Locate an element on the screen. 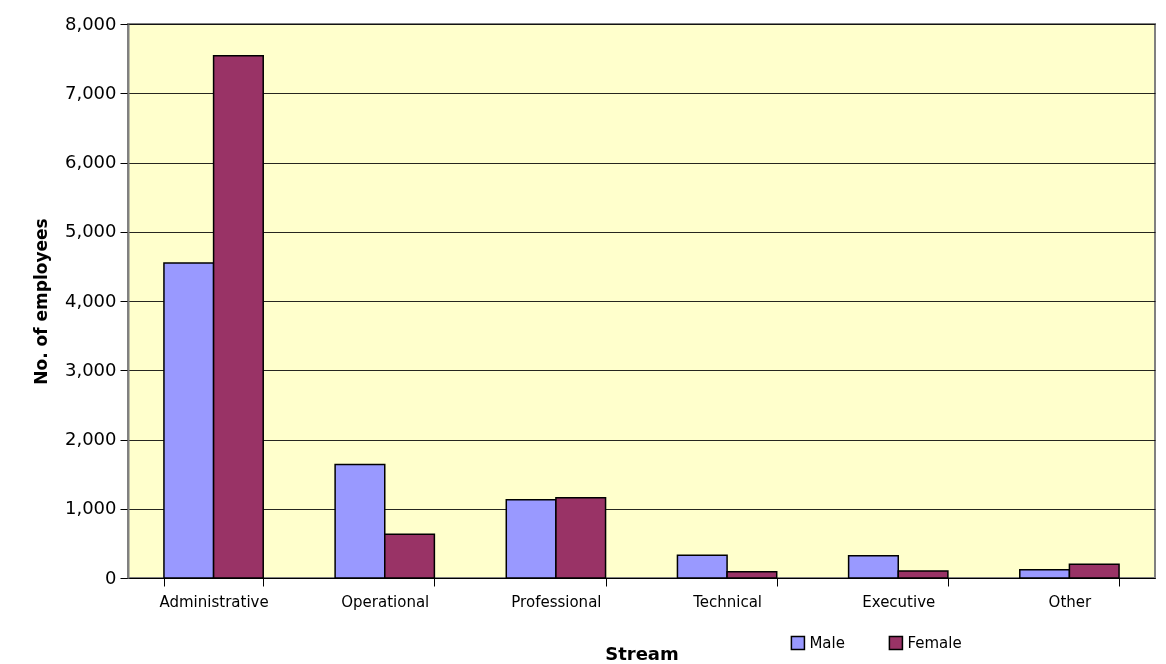 This screenshot has height=664, width=1166. y-axis-title: No. of employees is located at coordinates (40, 301).